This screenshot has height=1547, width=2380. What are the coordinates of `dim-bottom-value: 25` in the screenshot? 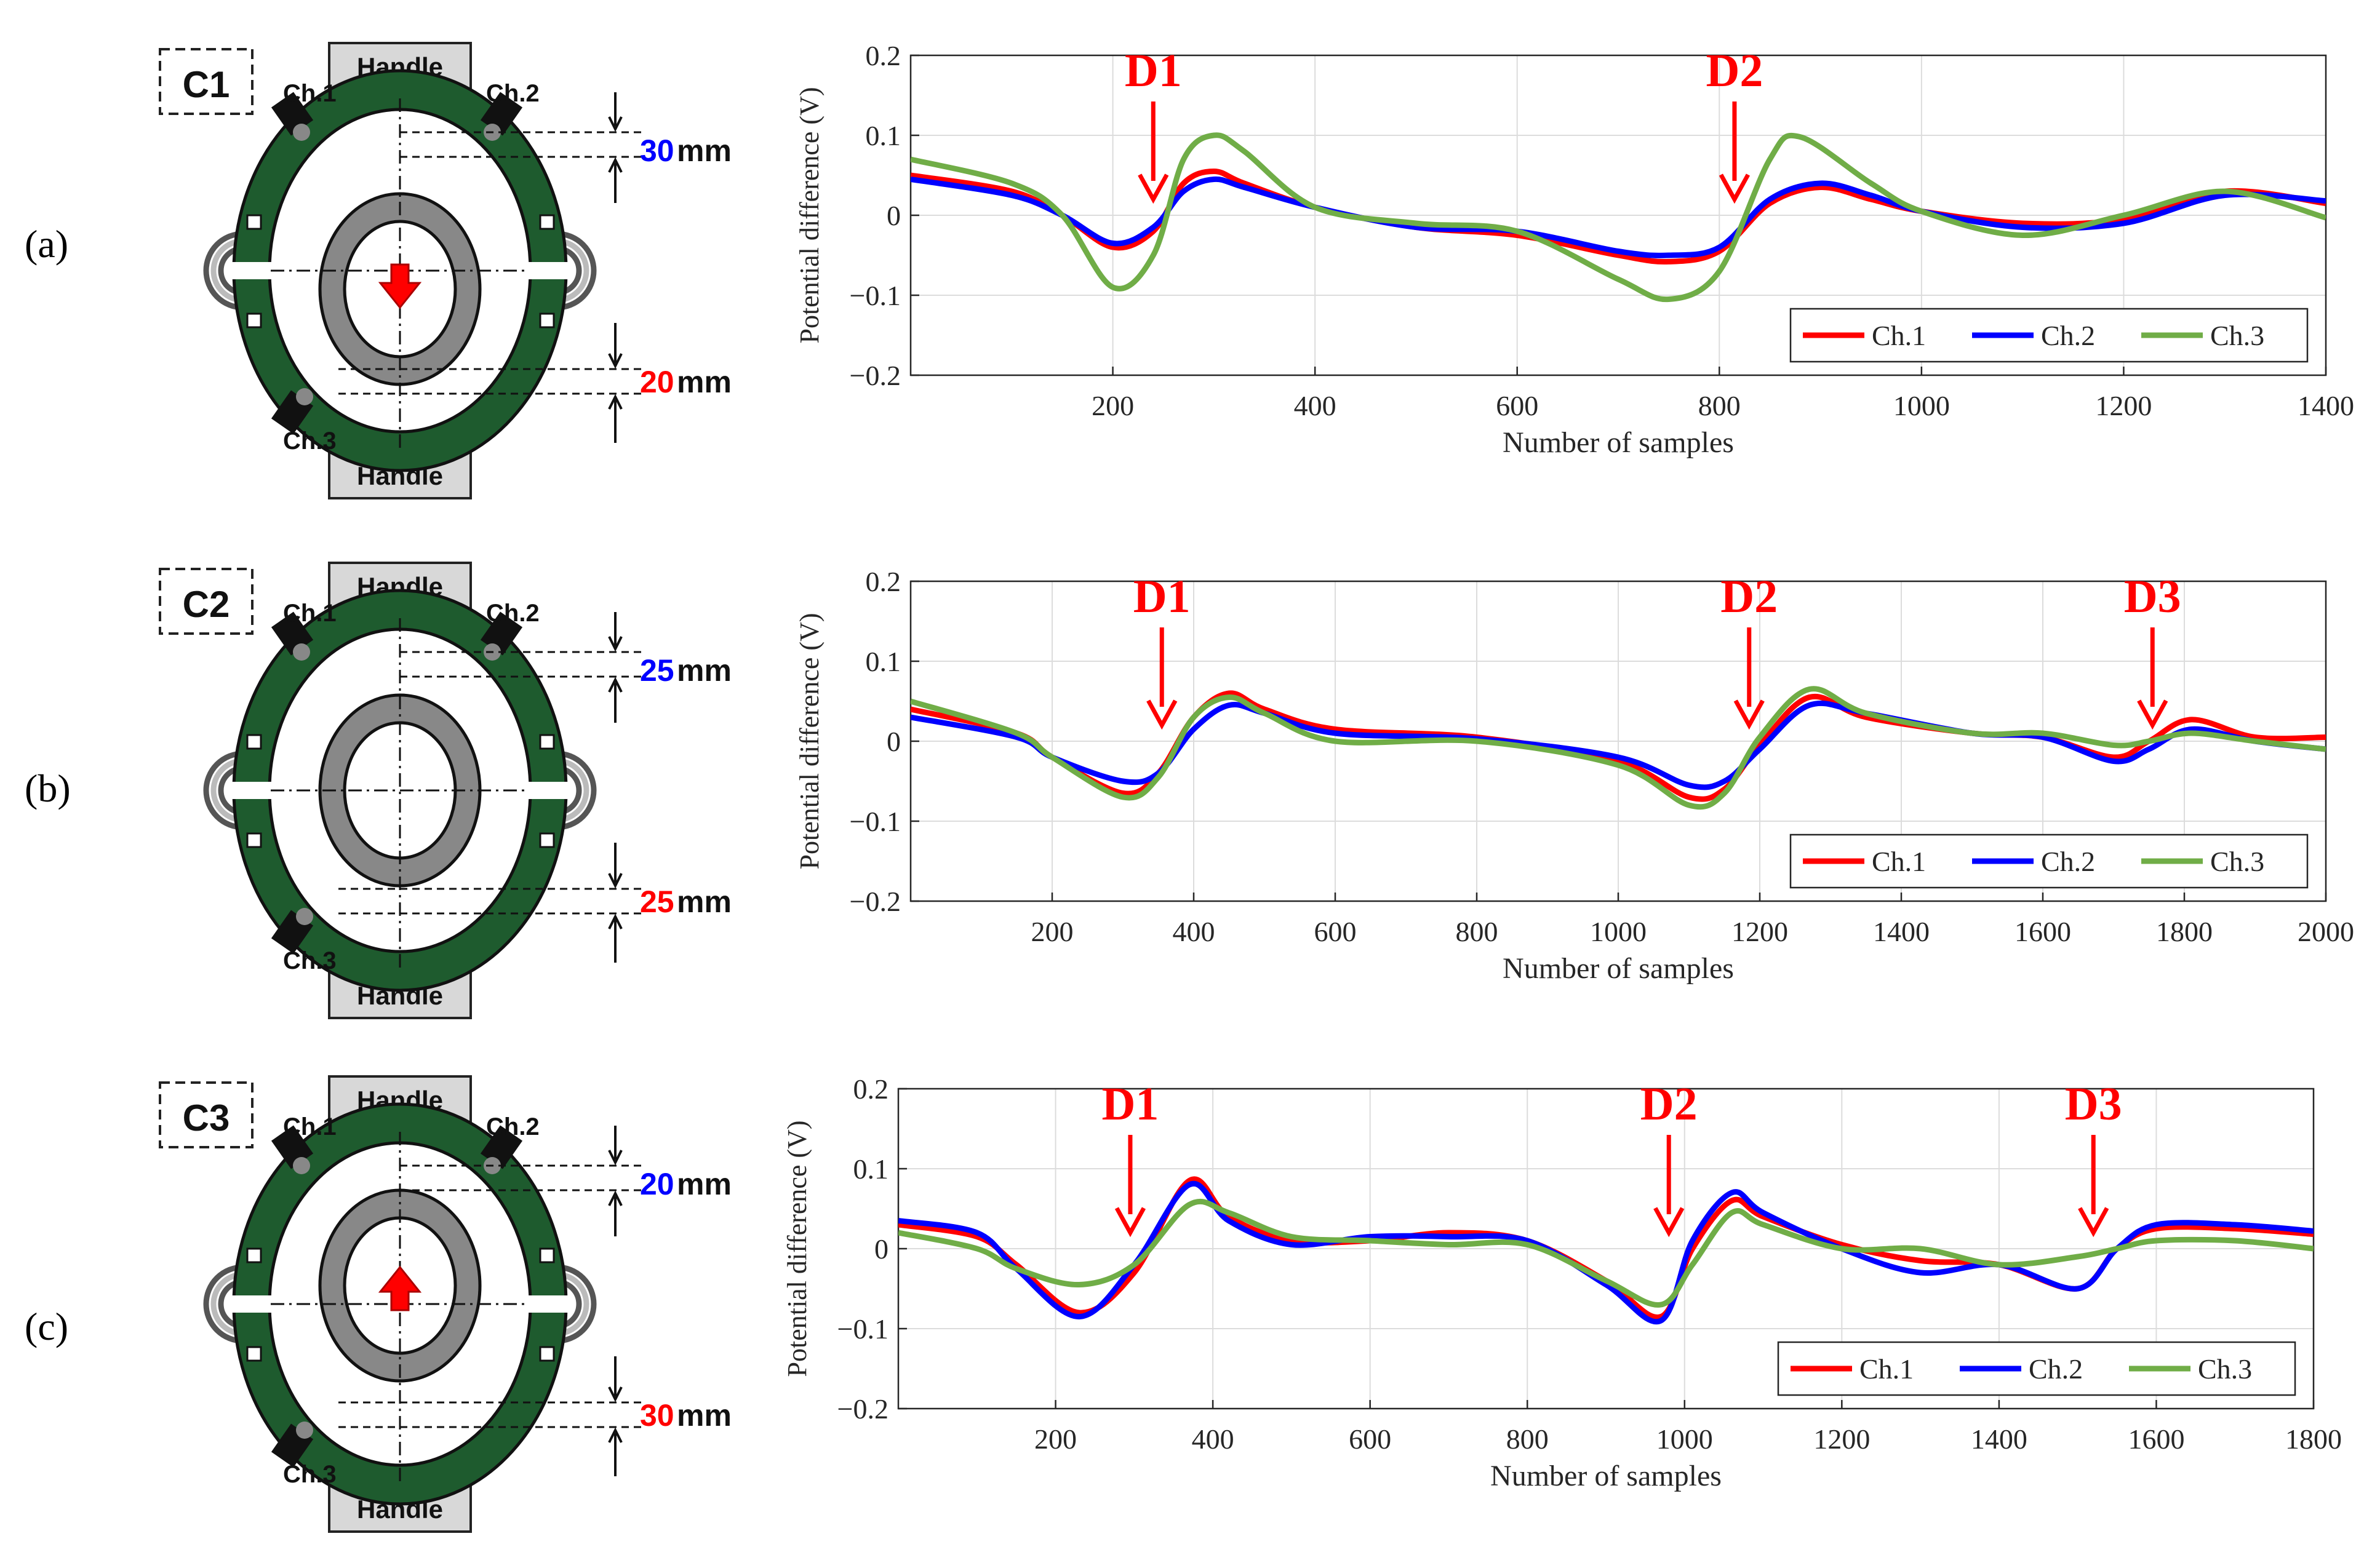 It's located at (657, 902).